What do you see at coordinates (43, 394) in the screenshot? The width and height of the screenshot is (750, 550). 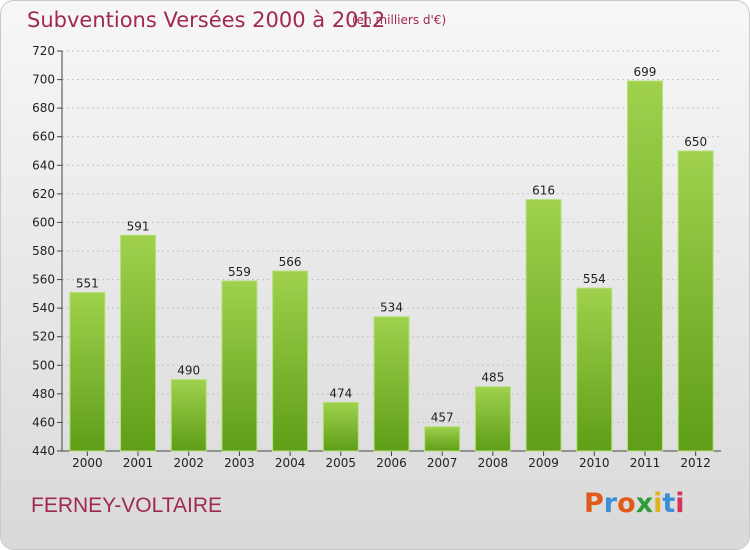 I see `y-tick-label: 480` at bounding box center [43, 394].